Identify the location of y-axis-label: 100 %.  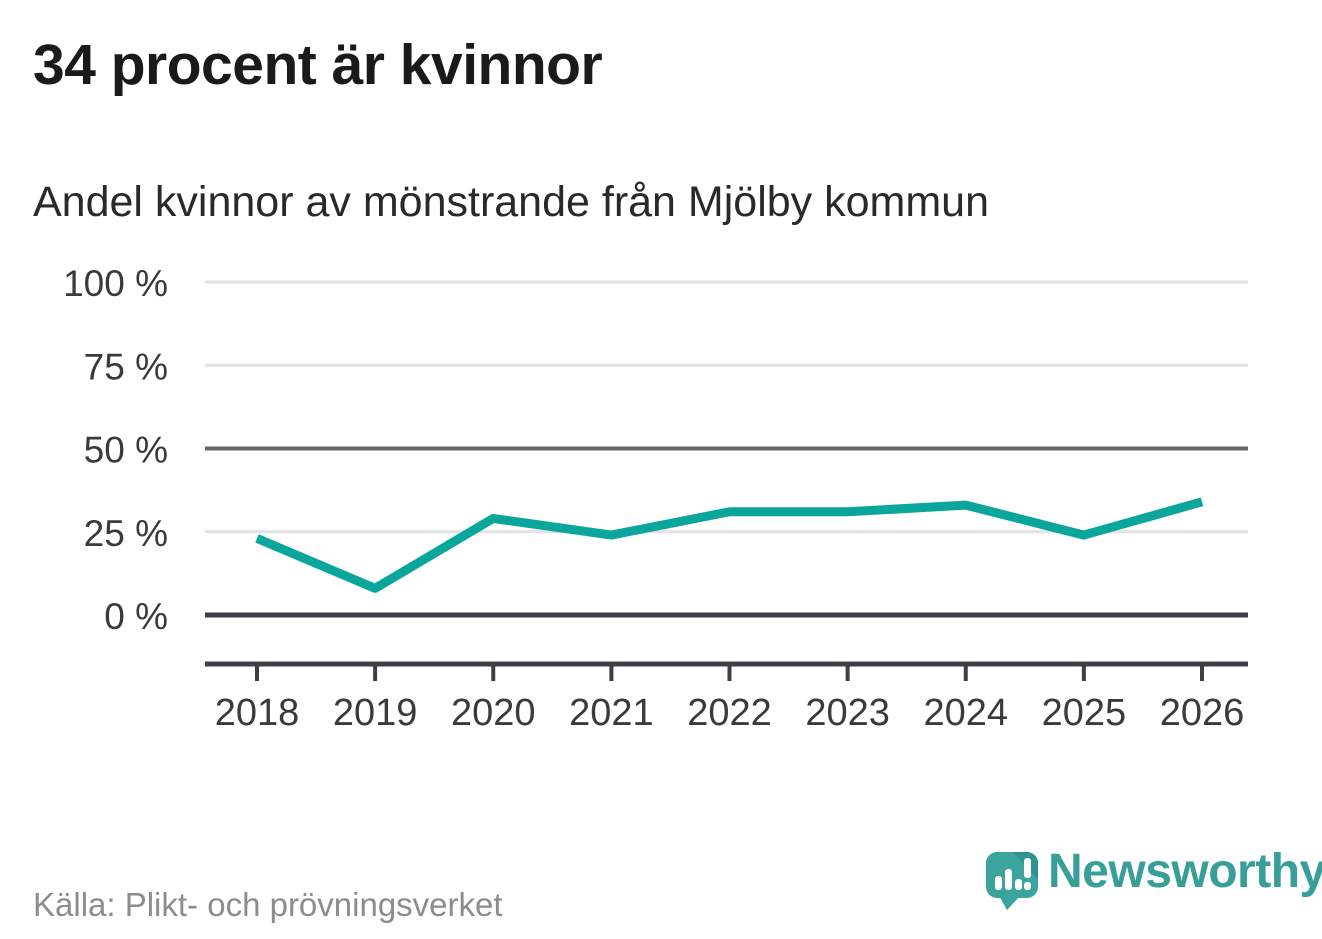
(115, 283).